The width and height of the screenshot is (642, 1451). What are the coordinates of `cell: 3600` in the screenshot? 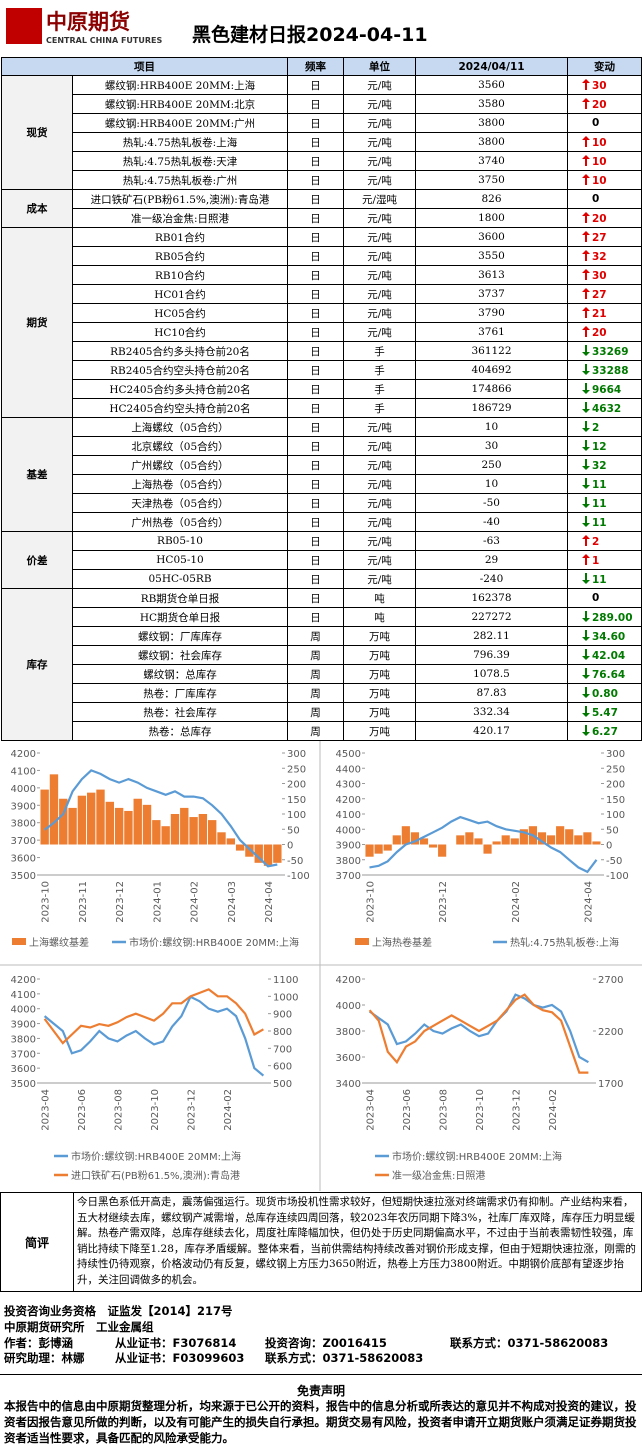 It's located at (491, 237).